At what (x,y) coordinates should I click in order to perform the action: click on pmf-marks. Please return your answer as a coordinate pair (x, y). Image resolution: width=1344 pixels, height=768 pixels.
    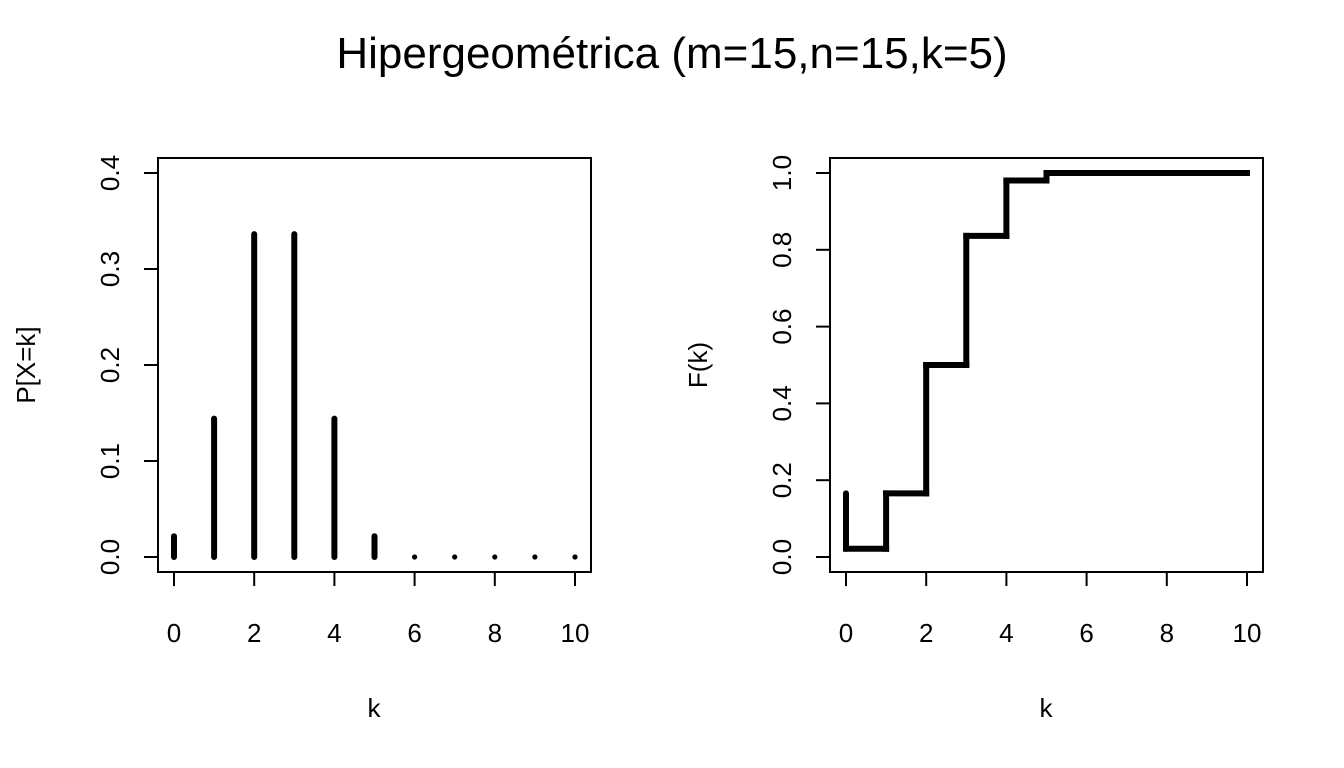
    Looking at the image, I should click on (374, 395).